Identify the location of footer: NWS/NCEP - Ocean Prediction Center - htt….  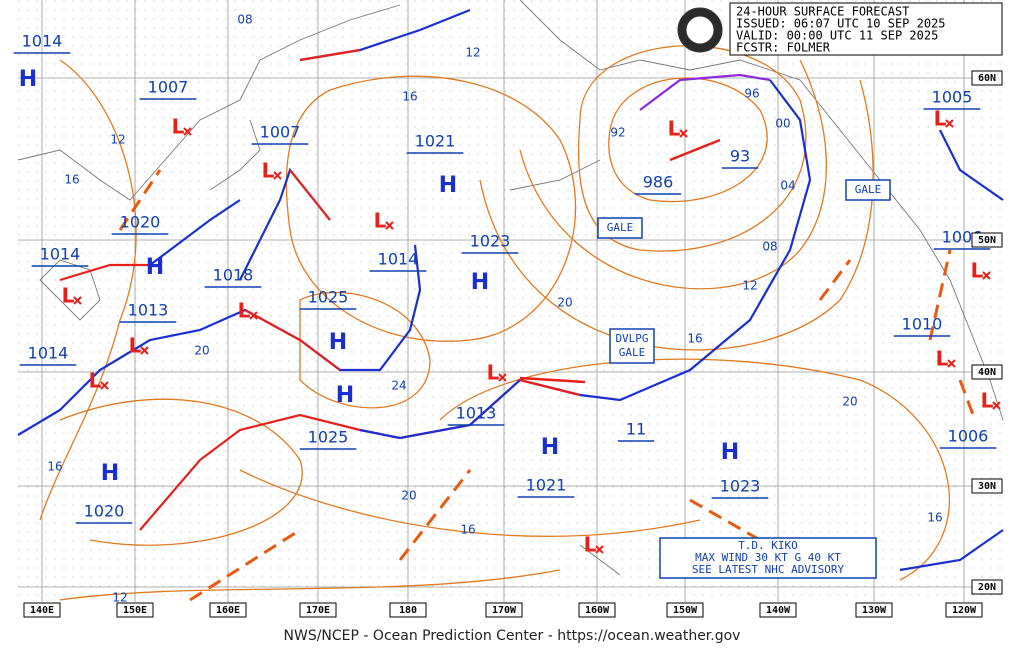
(512, 636).